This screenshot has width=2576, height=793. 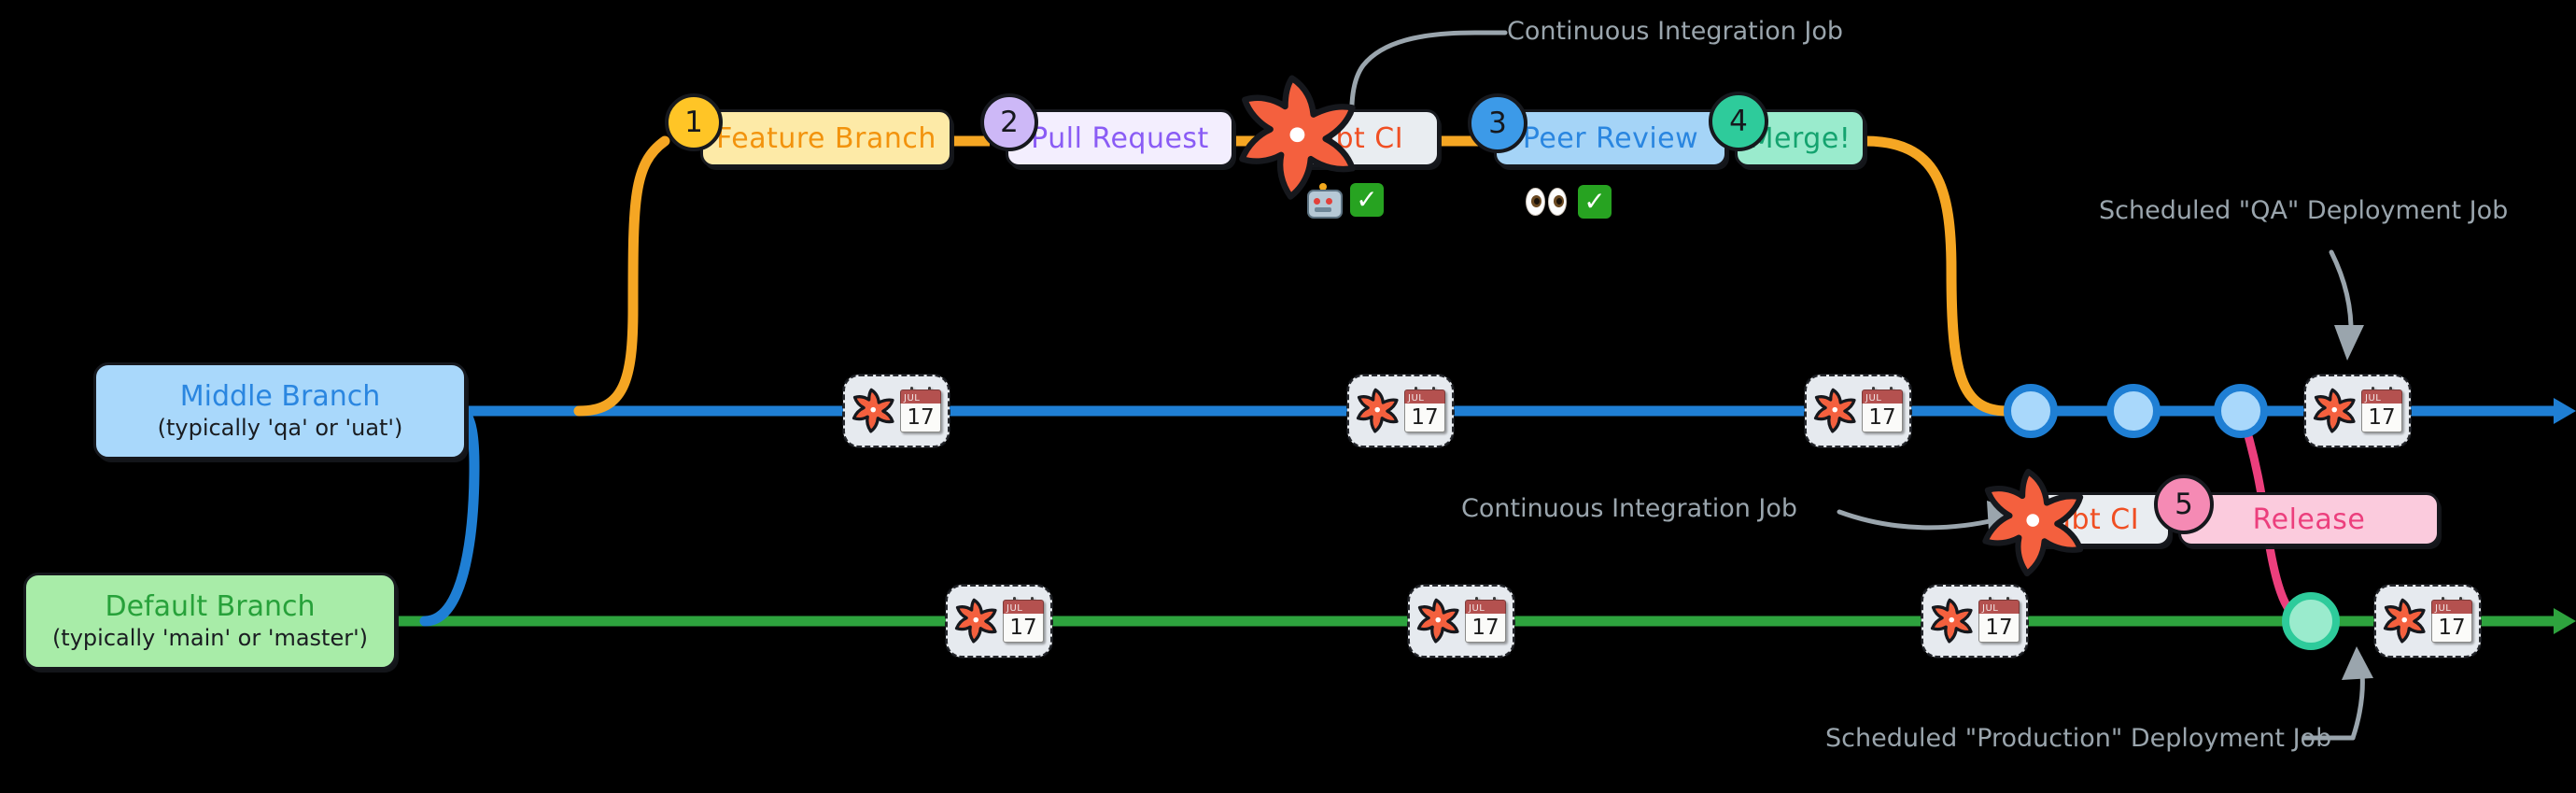 What do you see at coordinates (280, 397) in the screenshot?
I see `branch-label-middle-title: Middle Branch` at bounding box center [280, 397].